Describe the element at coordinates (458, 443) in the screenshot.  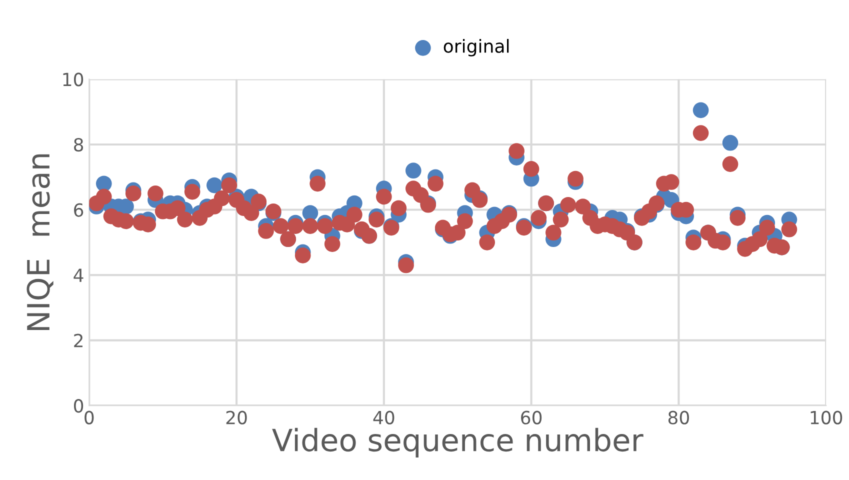
I see `x-axis-title: Video sequence number` at that location.